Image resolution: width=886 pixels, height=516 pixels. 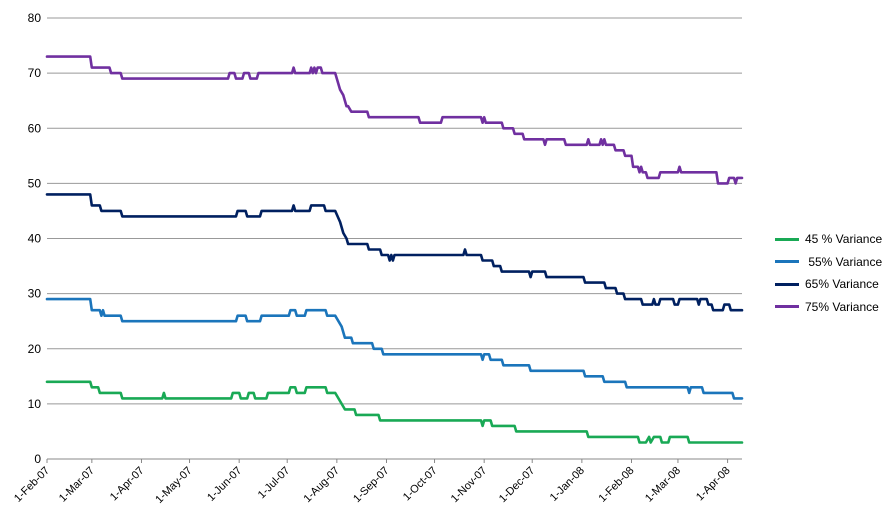 What do you see at coordinates (567, 484) in the screenshot?
I see `x-tick-label: 1-Jan-08` at bounding box center [567, 484].